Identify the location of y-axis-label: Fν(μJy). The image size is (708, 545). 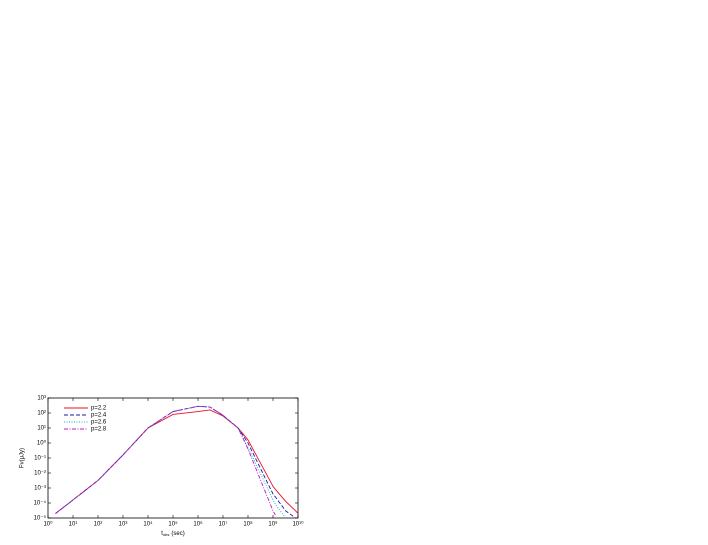
(23, 458).